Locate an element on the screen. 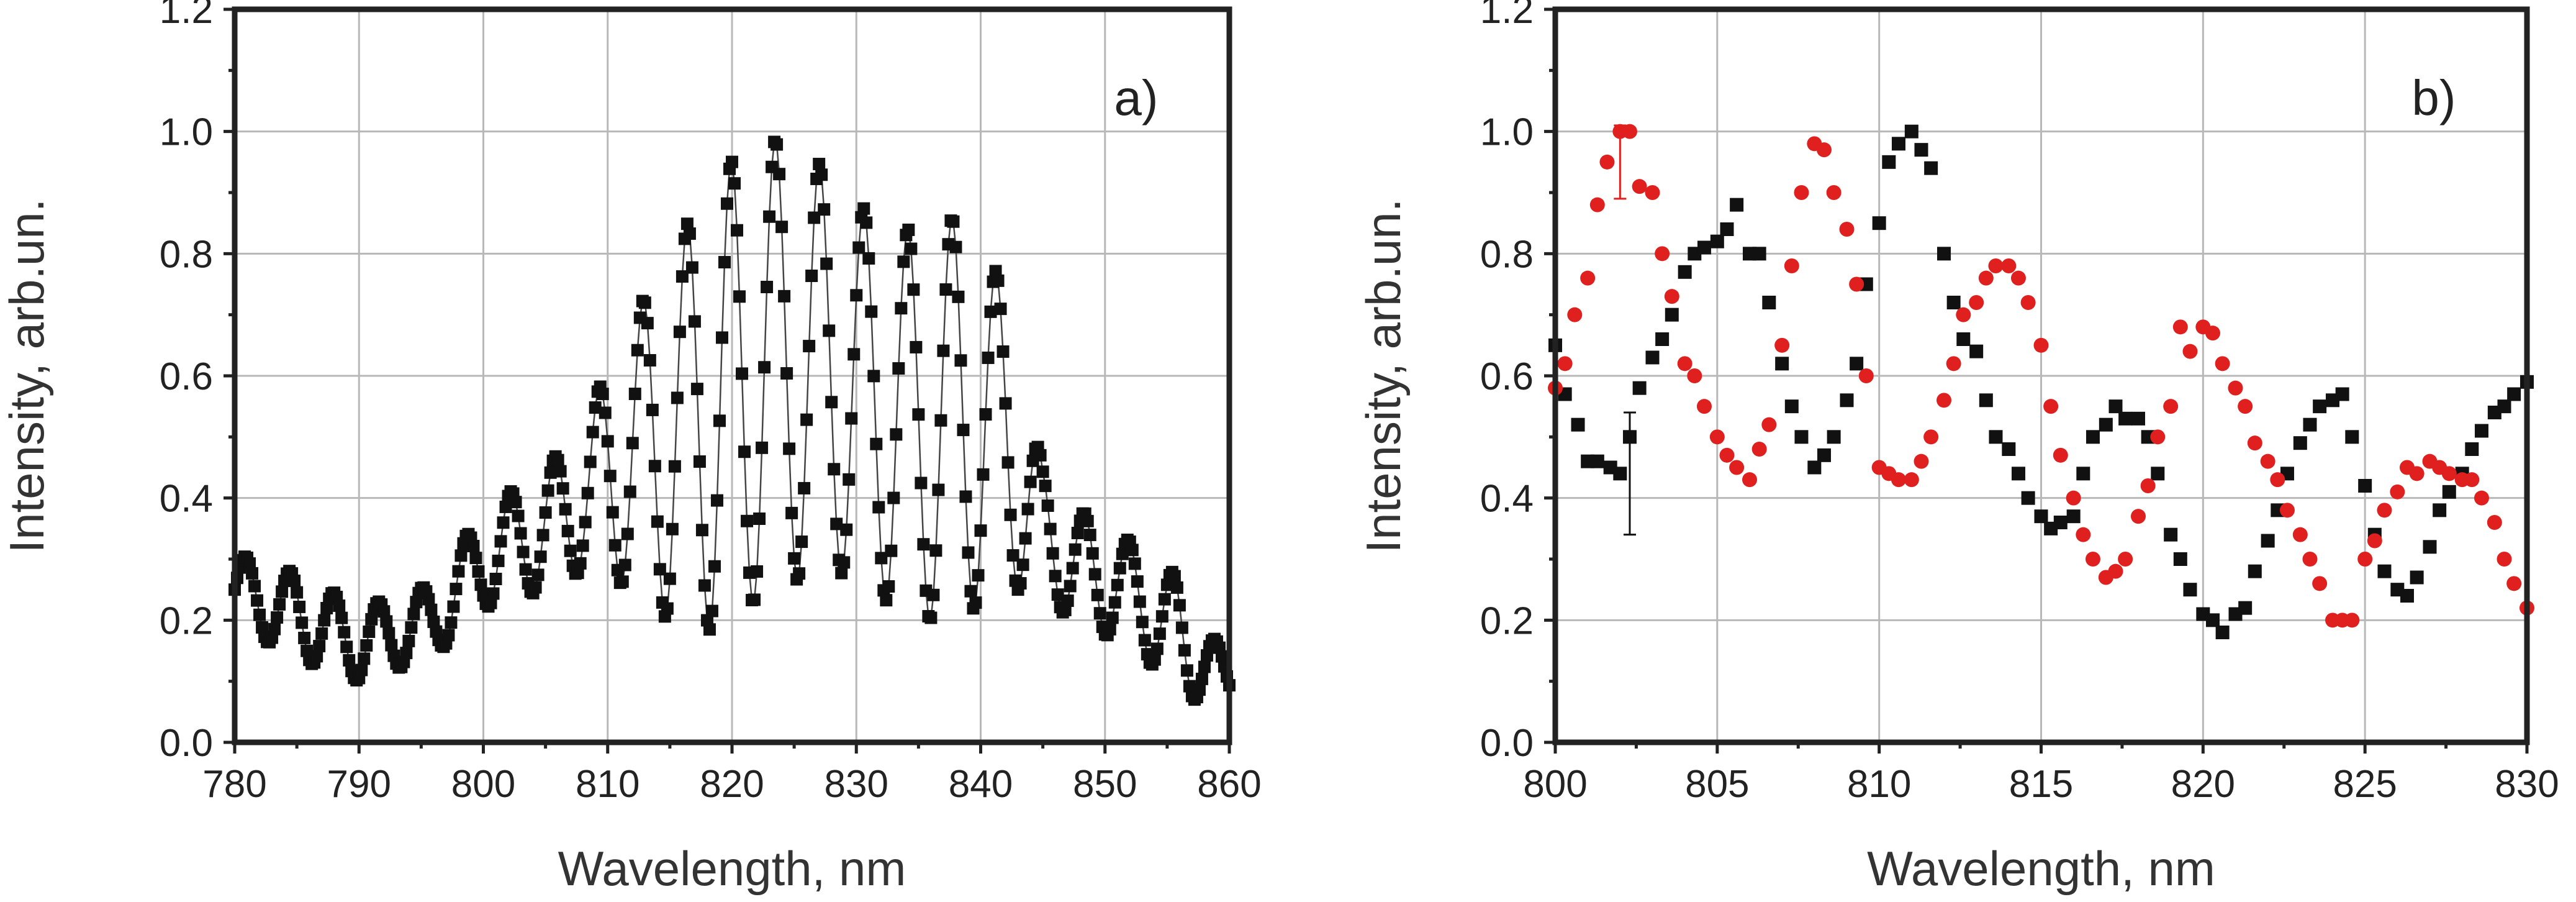 The width and height of the screenshot is (2576, 902). y-tick-label: 0.8 is located at coordinates (1507, 254).